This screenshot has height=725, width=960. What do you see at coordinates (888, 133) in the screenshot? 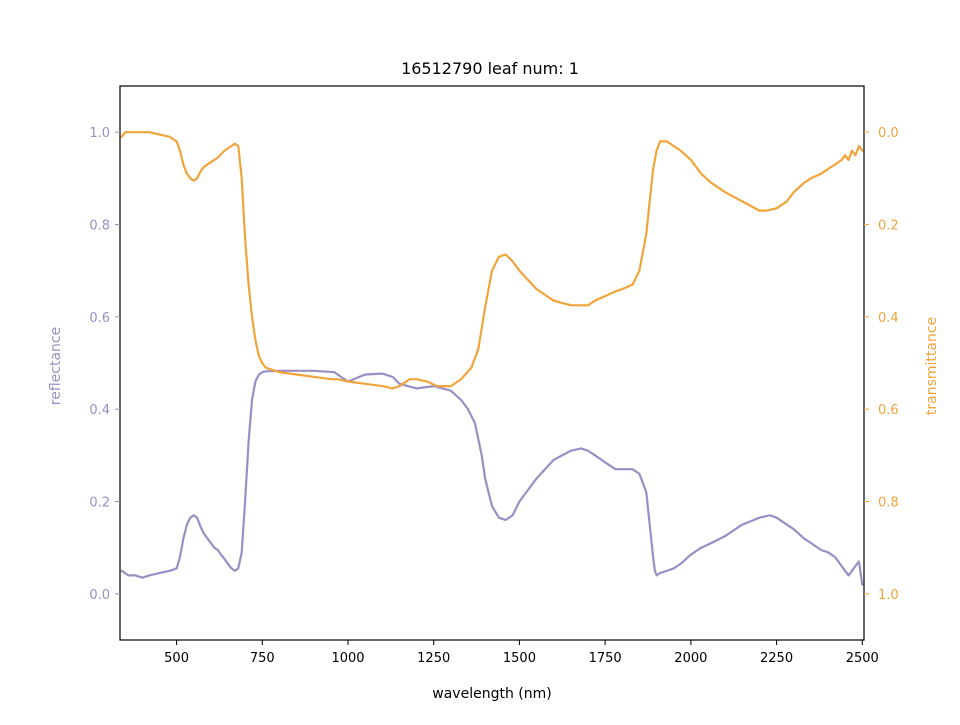
I see `right-y-tick-label: 0.0` at bounding box center [888, 133].